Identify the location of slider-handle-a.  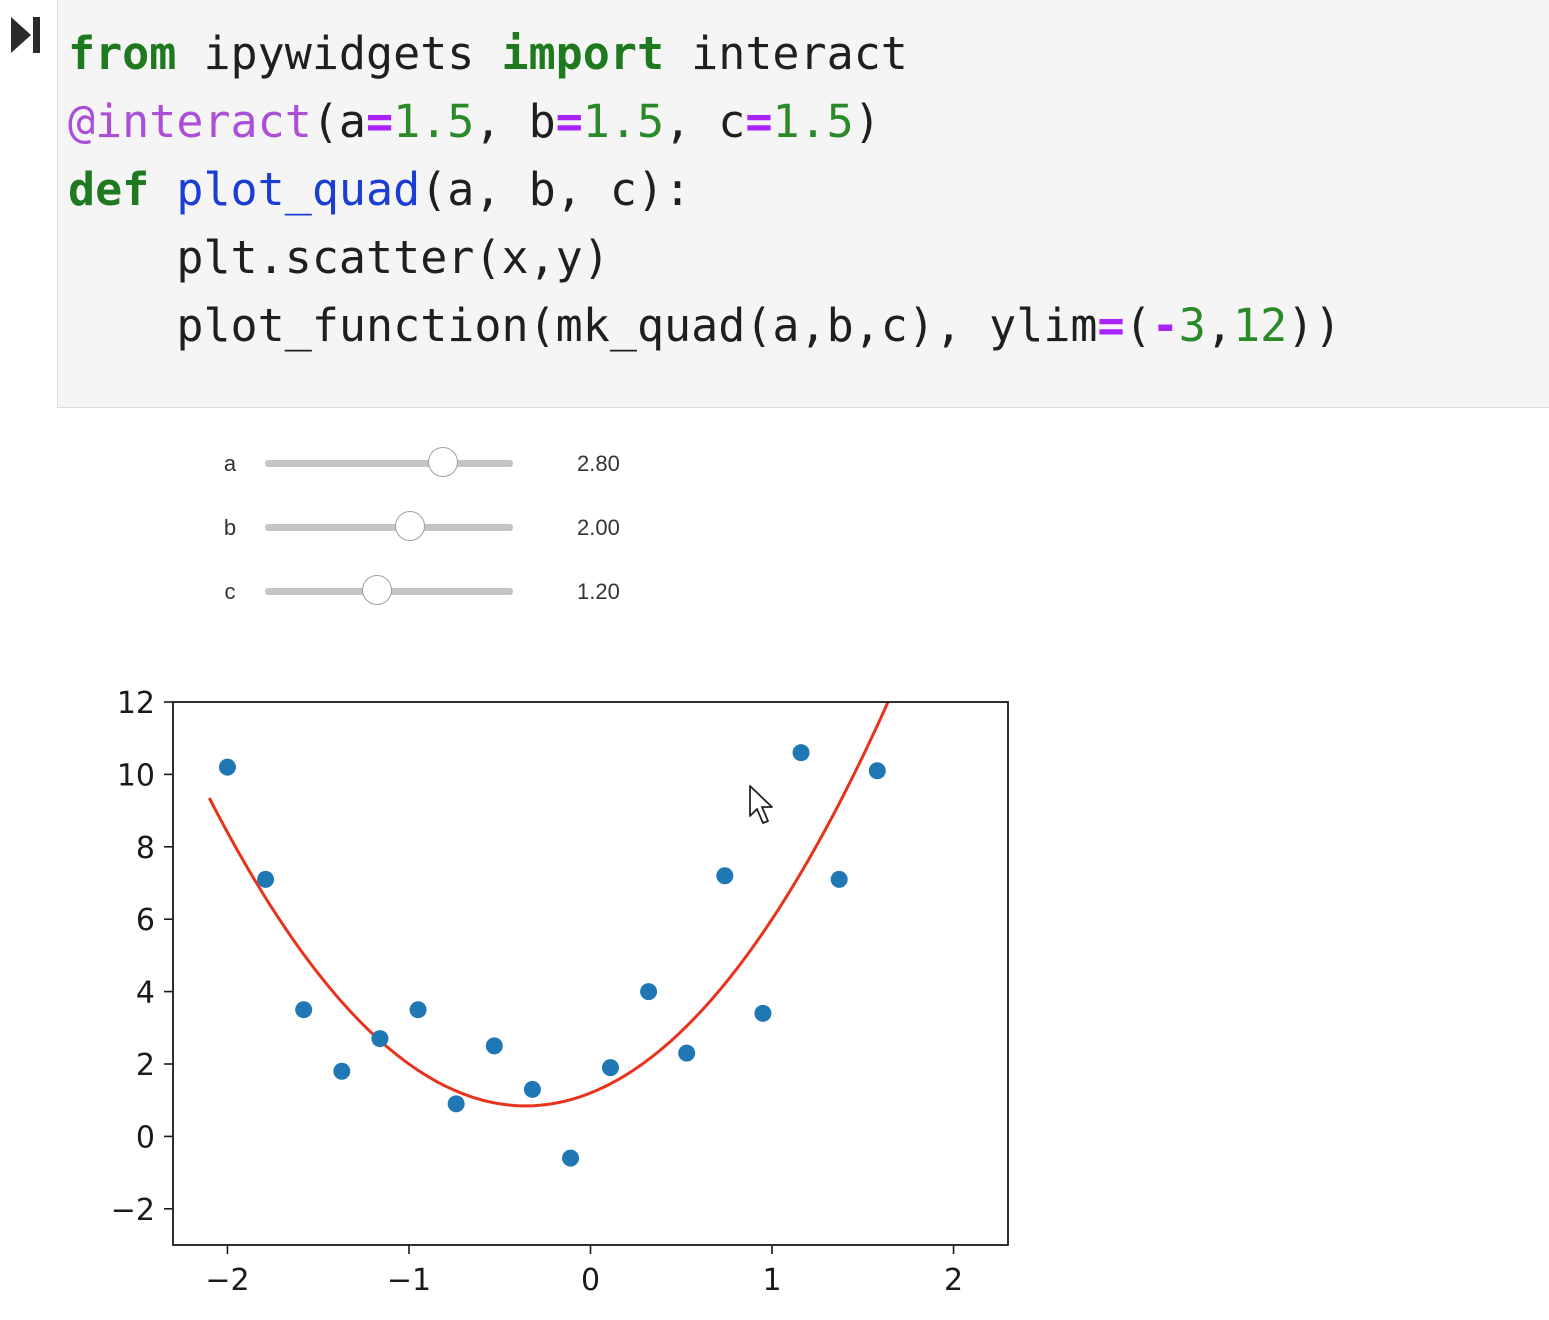
(442, 462).